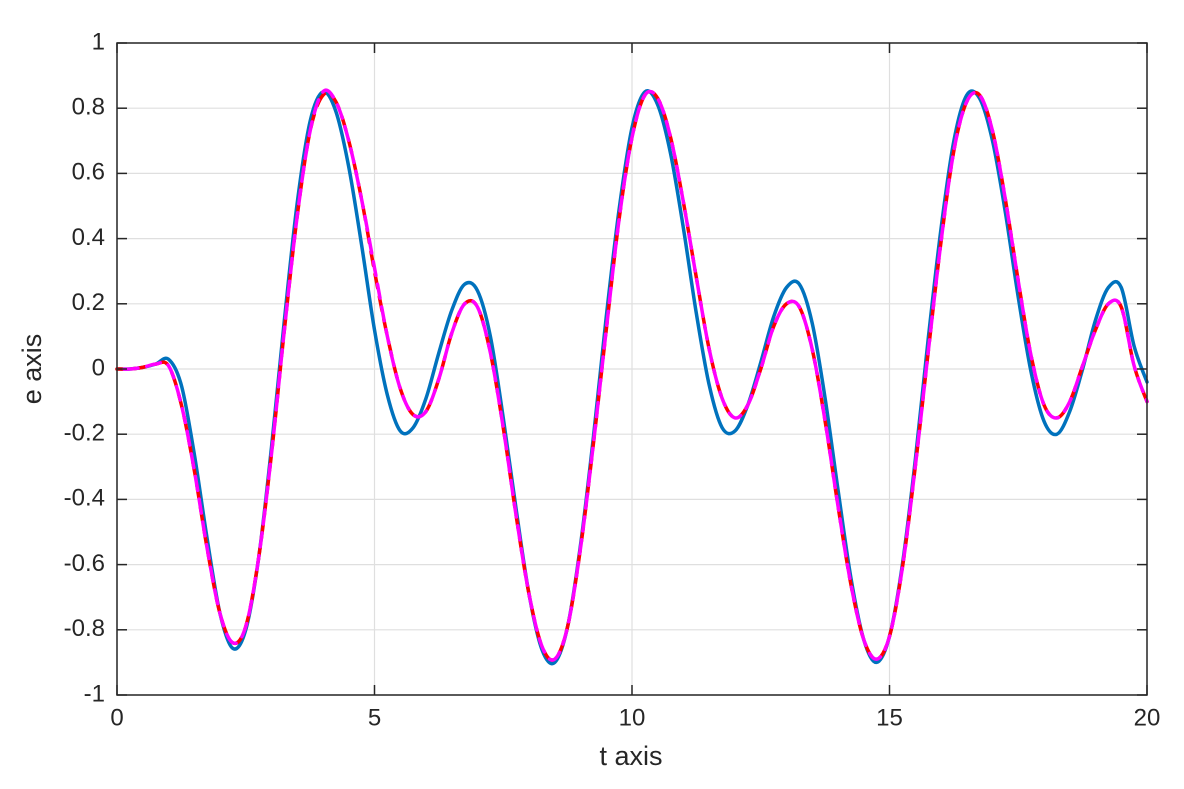 The image size is (1184, 789). What do you see at coordinates (116, 717) in the screenshot?
I see `x-tick-label: 0` at bounding box center [116, 717].